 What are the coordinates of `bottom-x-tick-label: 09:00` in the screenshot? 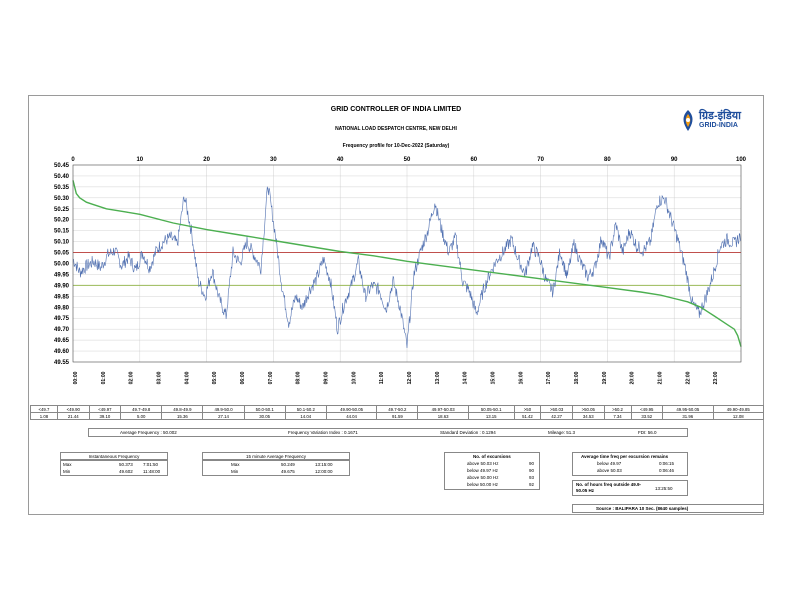 It's located at (327, 377).